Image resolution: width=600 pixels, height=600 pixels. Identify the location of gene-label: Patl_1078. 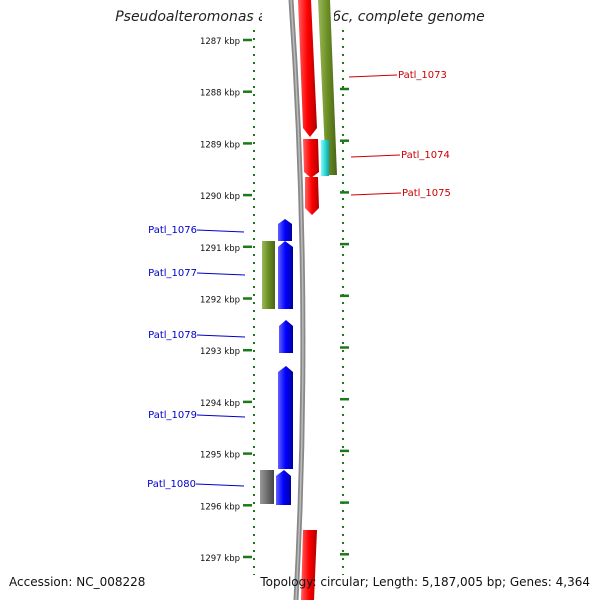
(172, 335).